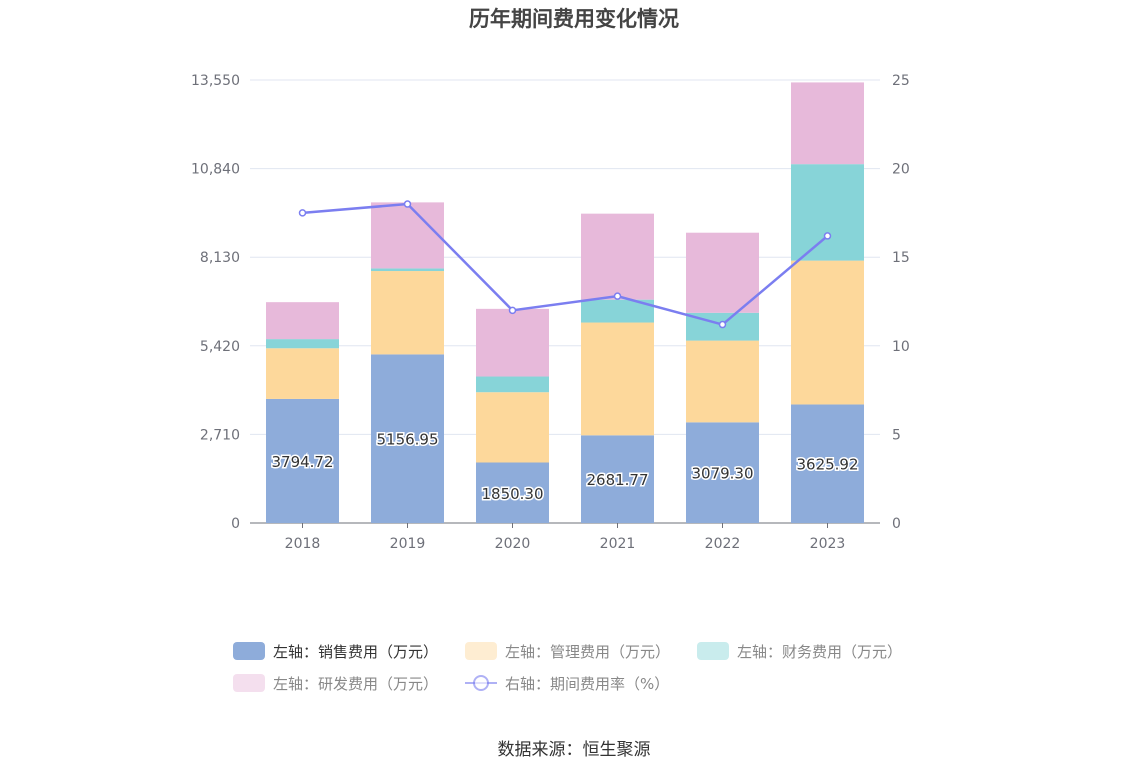  I want to click on bar-series3-2021, so click(617, 256).